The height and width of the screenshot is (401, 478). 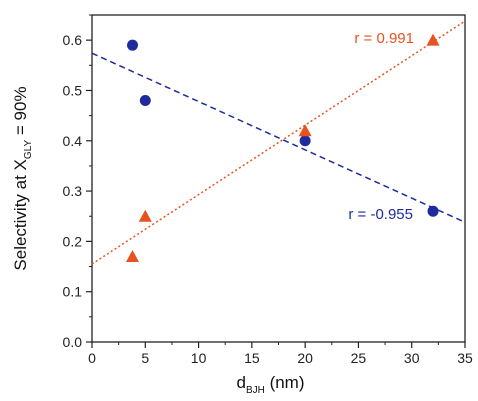 What do you see at coordinates (73, 141) in the screenshot?
I see `y-tick-label: 0.4` at bounding box center [73, 141].